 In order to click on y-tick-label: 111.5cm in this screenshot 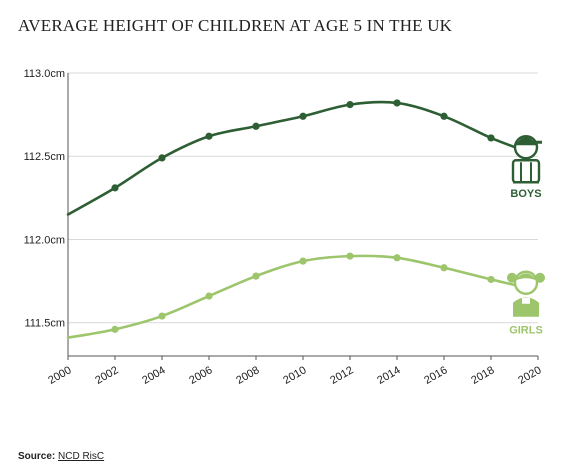, I will do `click(44, 324)`.